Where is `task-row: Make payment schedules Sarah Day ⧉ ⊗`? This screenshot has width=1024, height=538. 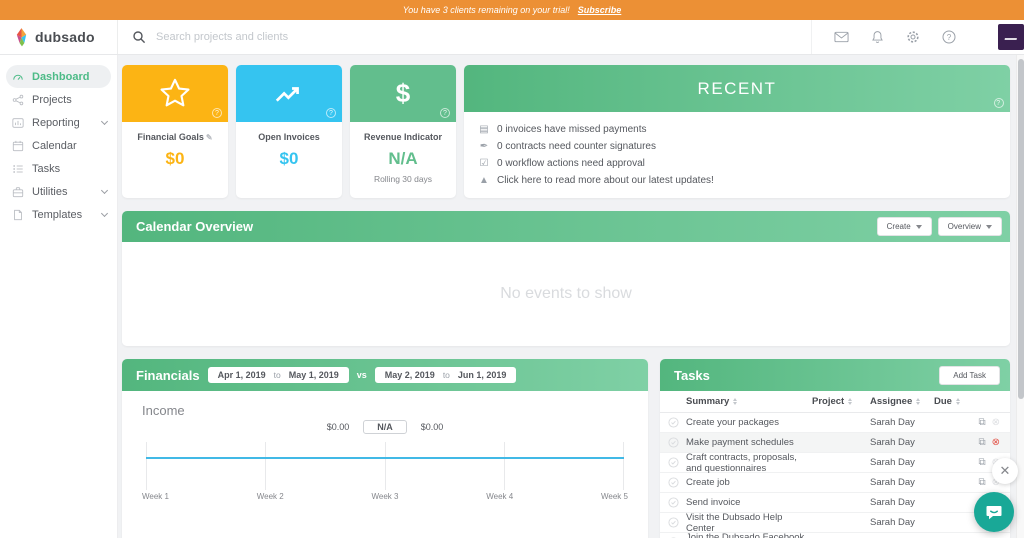 task-row: Make payment schedules Sarah Day ⧉ ⊗ is located at coordinates (835, 443).